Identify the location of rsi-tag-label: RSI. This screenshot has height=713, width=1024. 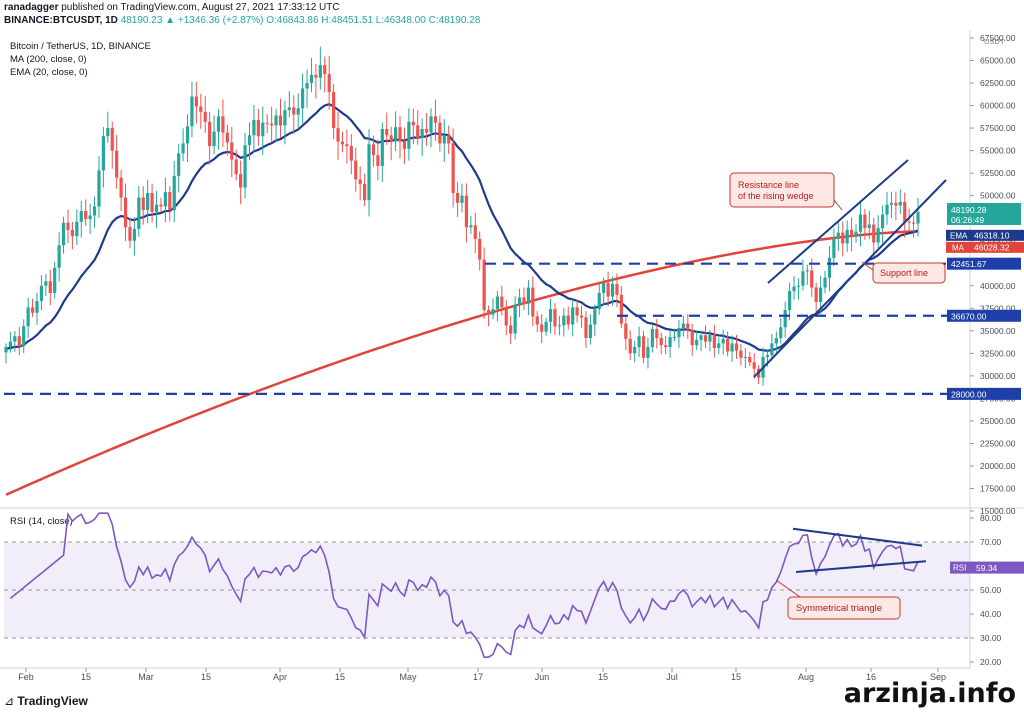
(959, 568).